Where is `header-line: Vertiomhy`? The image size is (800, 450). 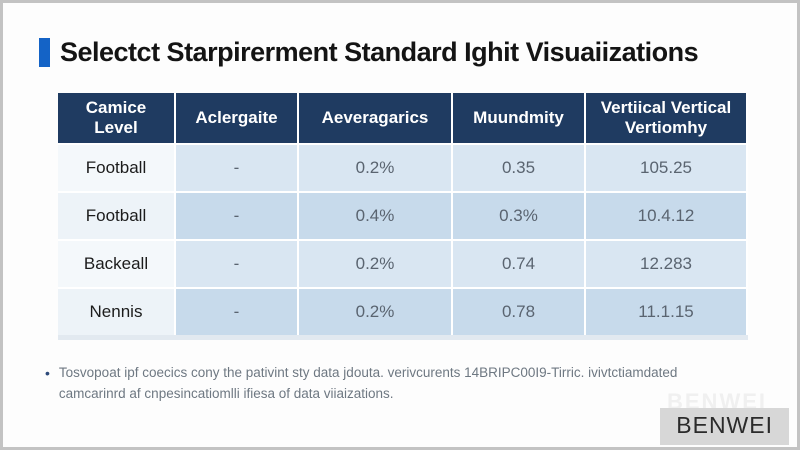 header-line: Vertiomhy is located at coordinates (666, 127).